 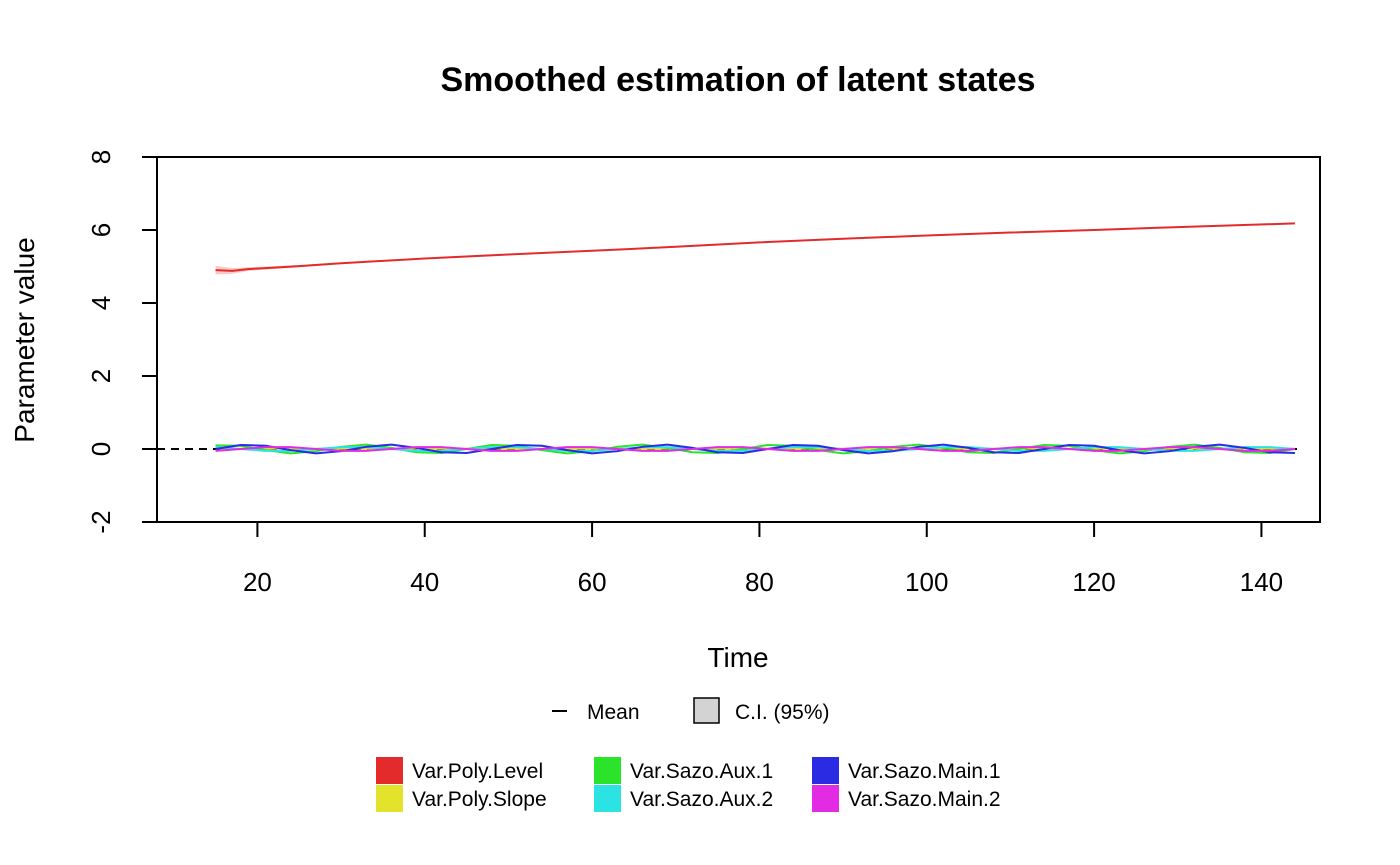 I want to click on legend-label-var-sazo-main-2: Var.Sazo.Main.2, so click(x=924, y=799).